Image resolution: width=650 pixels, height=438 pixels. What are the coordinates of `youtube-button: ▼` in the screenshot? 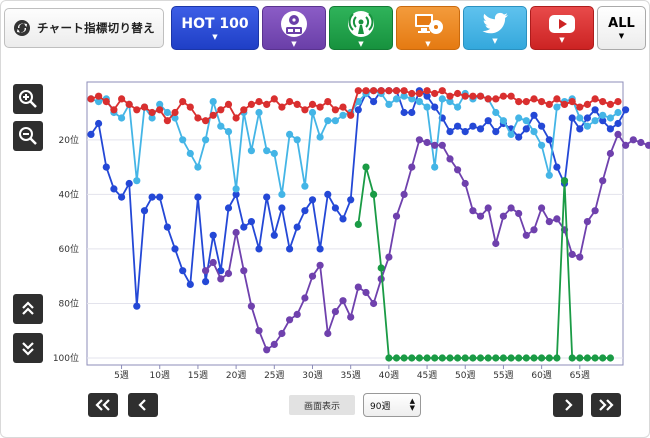 It's located at (562, 28).